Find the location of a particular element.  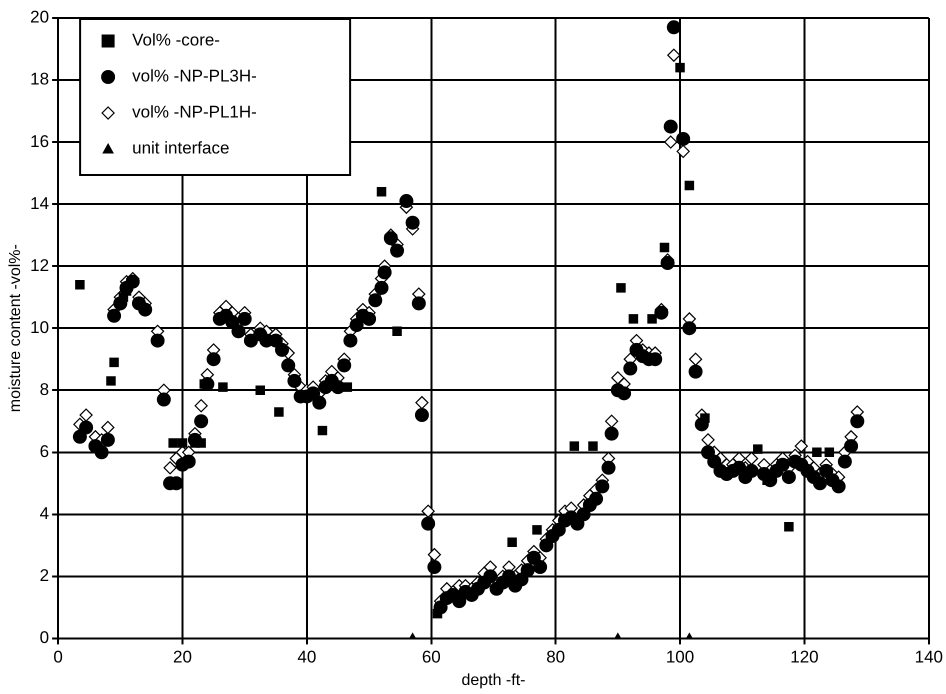

y-tick-label: 0 is located at coordinates (45, 638).